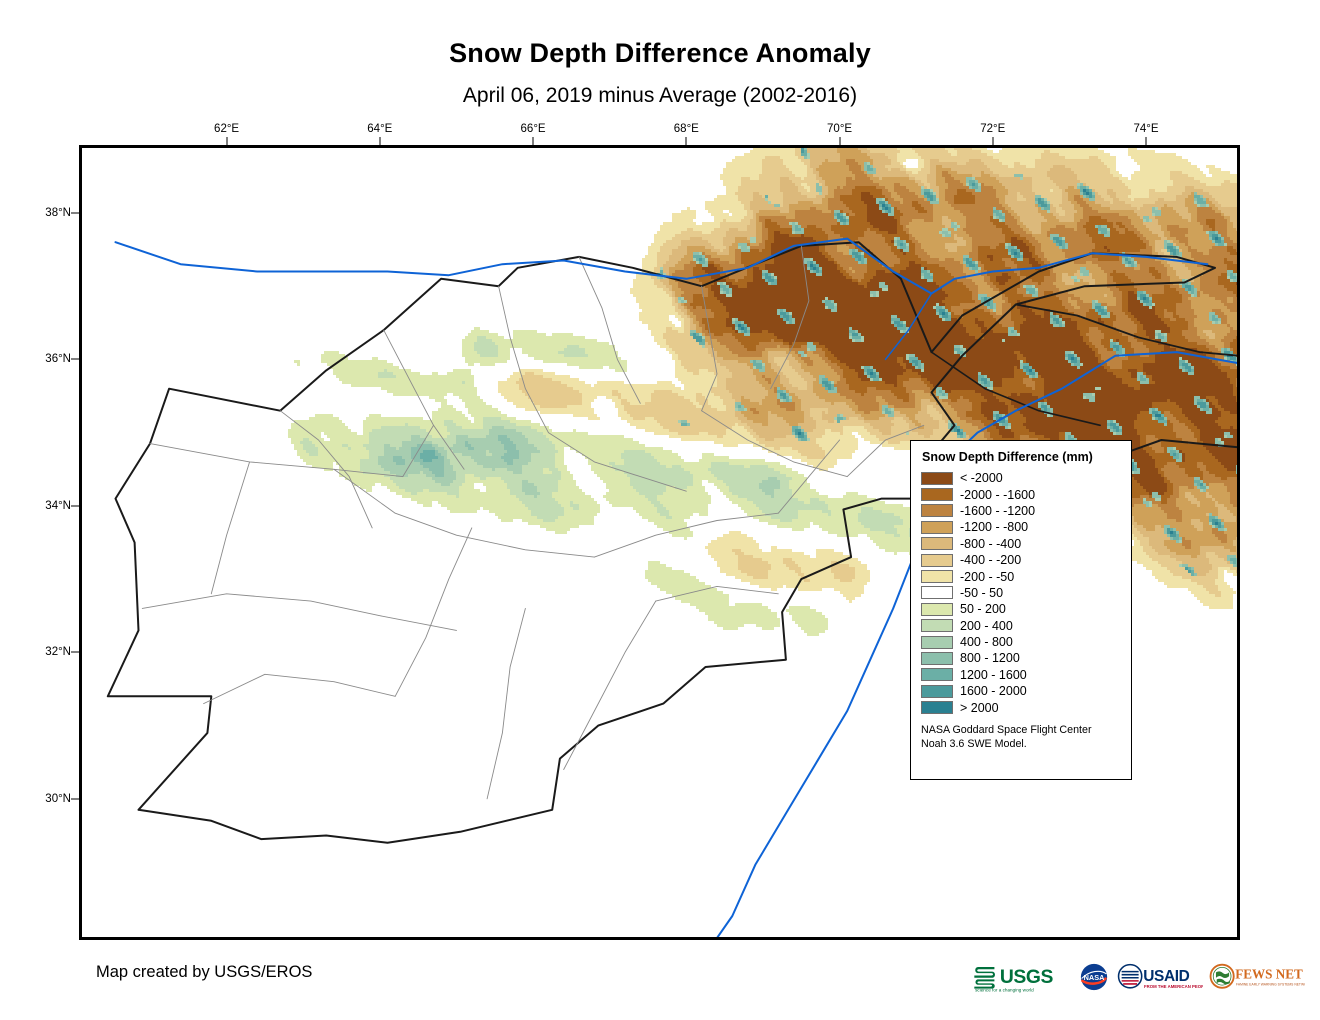  What do you see at coordinates (1146, 129) in the screenshot?
I see `lon-tick-label: 74°E` at bounding box center [1146, 129].